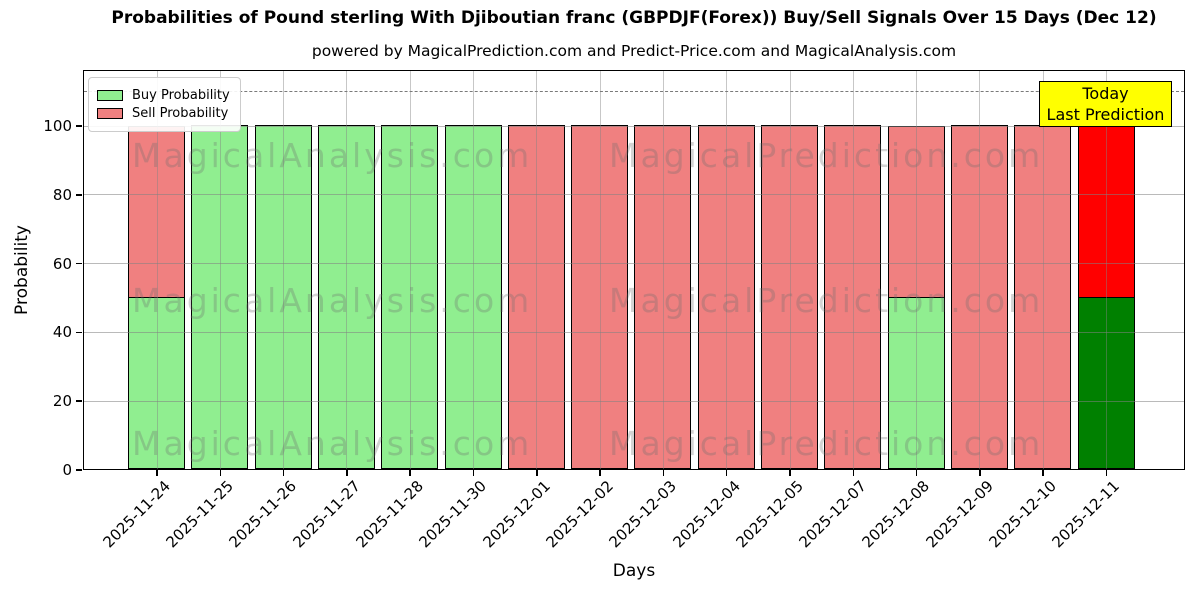 This screenshot has height=600, width=1200. I want to click on sell-probability-swatch, so click(110, 113).